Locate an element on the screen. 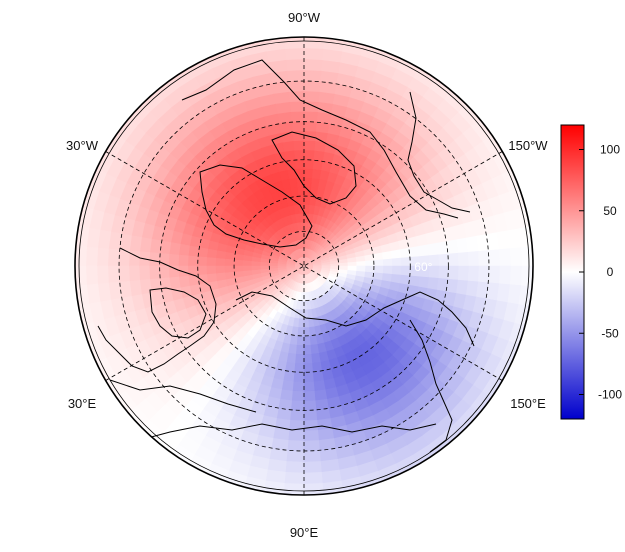  north-america-coast is located at coordinates (320, 139).